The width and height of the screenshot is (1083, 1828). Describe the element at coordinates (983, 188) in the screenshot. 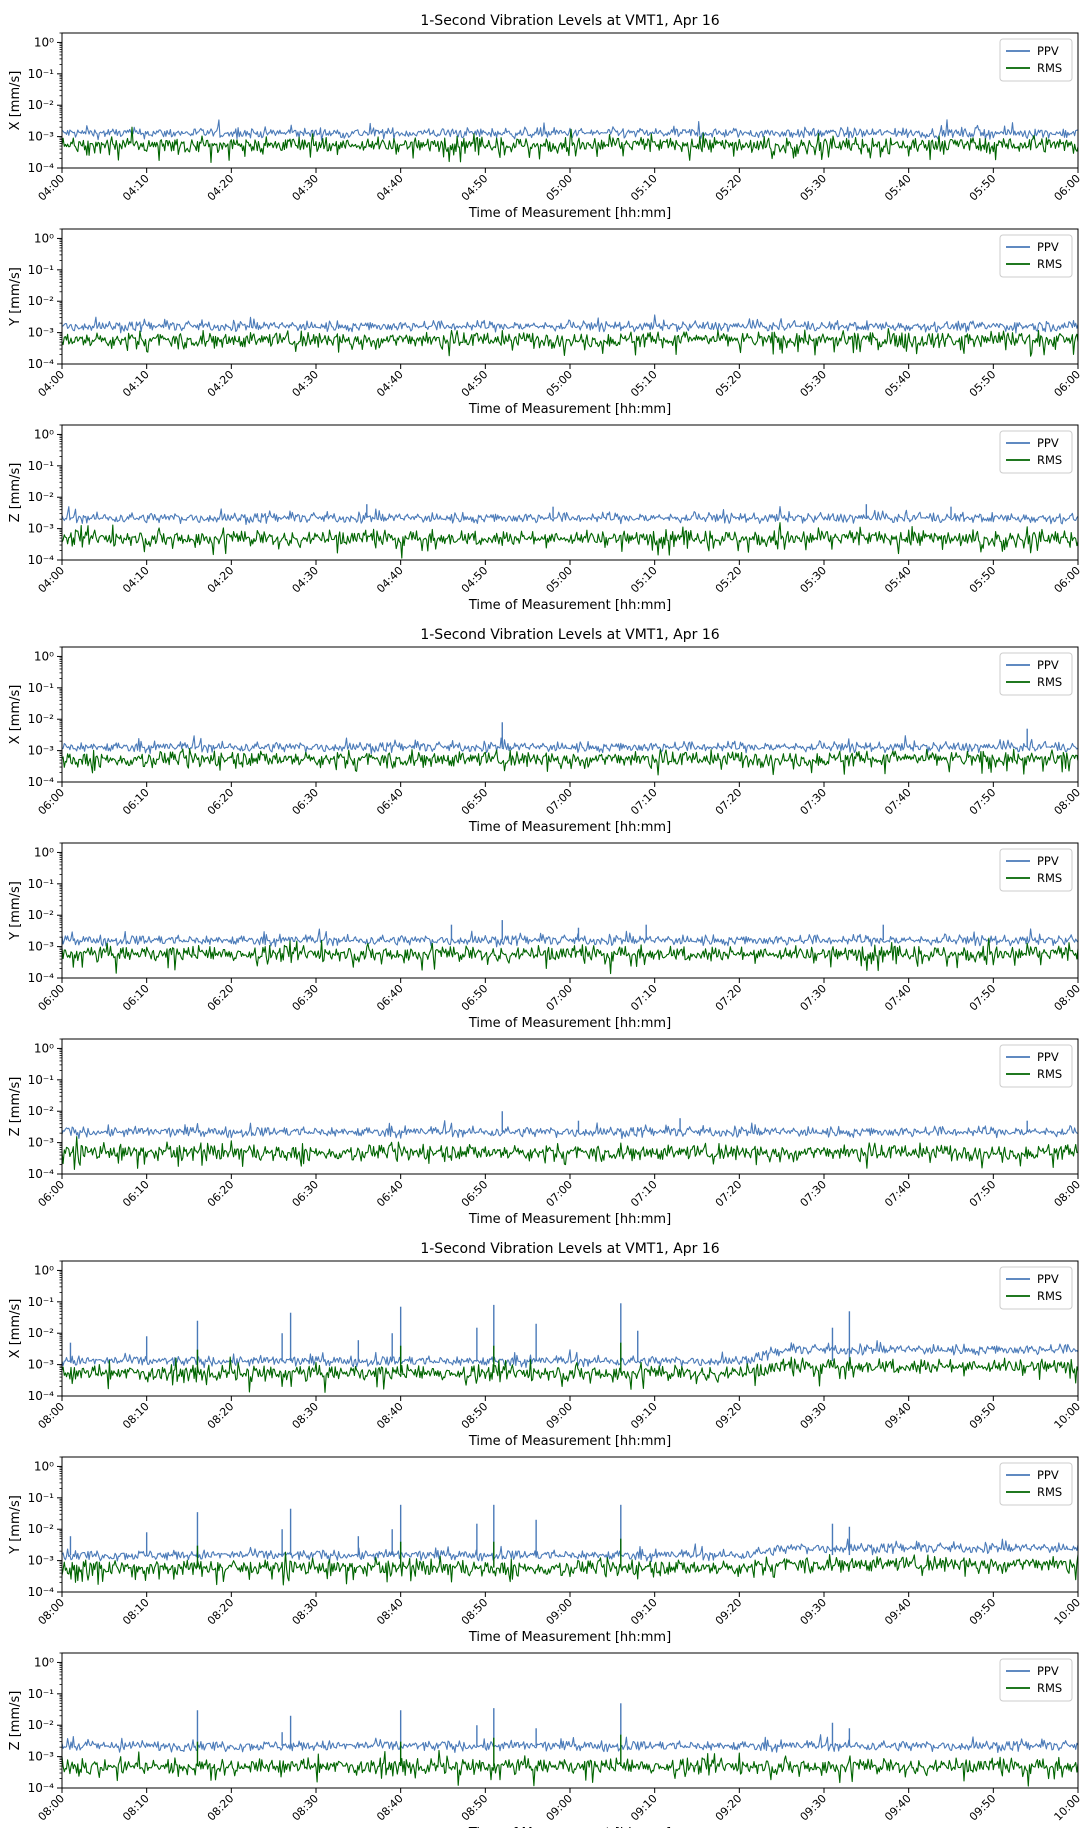

I see `x-tick-label: 05:50` at that location.